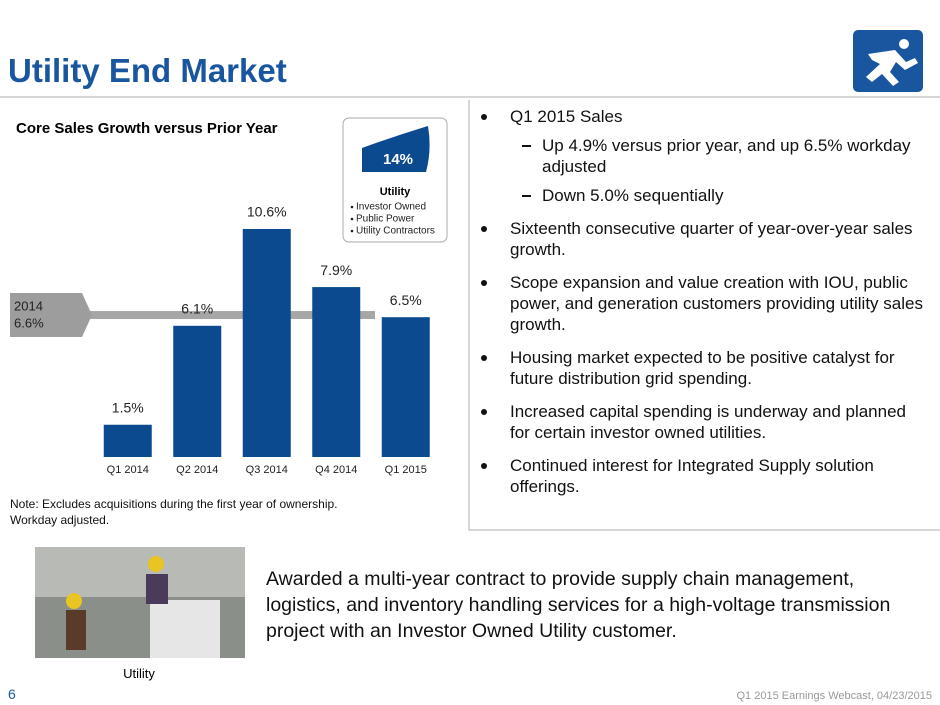 Image resolution: width=940 pixels, height=705 pixels. Describe the element at coordinates (385, 219) in the screenshot. I see `callout-item: Public Power` at that location.